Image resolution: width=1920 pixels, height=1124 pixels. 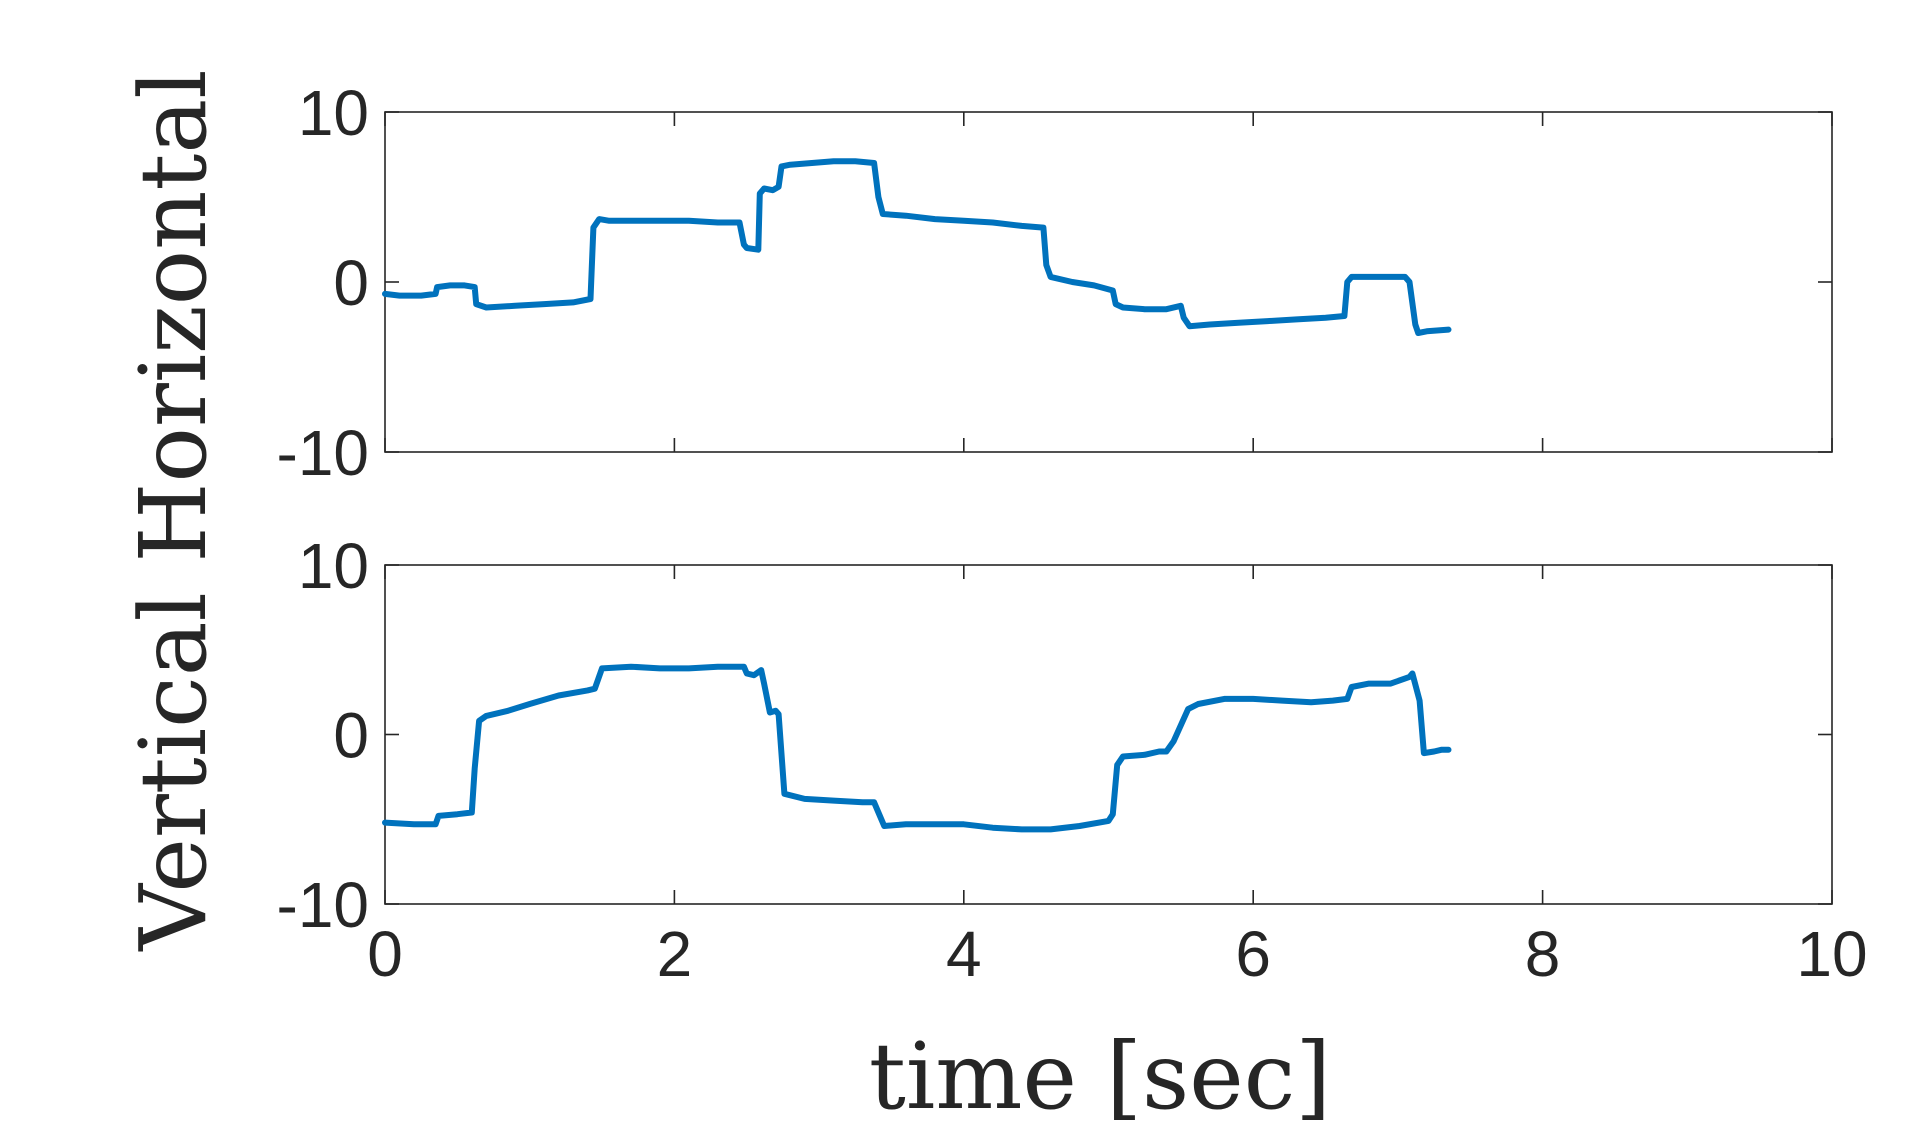 What do you see at coordinates (1253, 954) in the screenshot?
I see `x-tick-label: 6` at bounding box center [1253, 954].